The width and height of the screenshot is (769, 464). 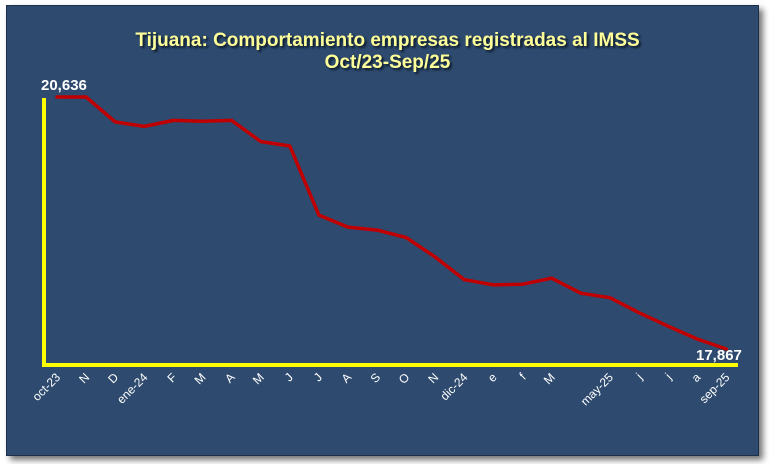 I want to click on x-tick-label: O, so click(x=404, y=378).